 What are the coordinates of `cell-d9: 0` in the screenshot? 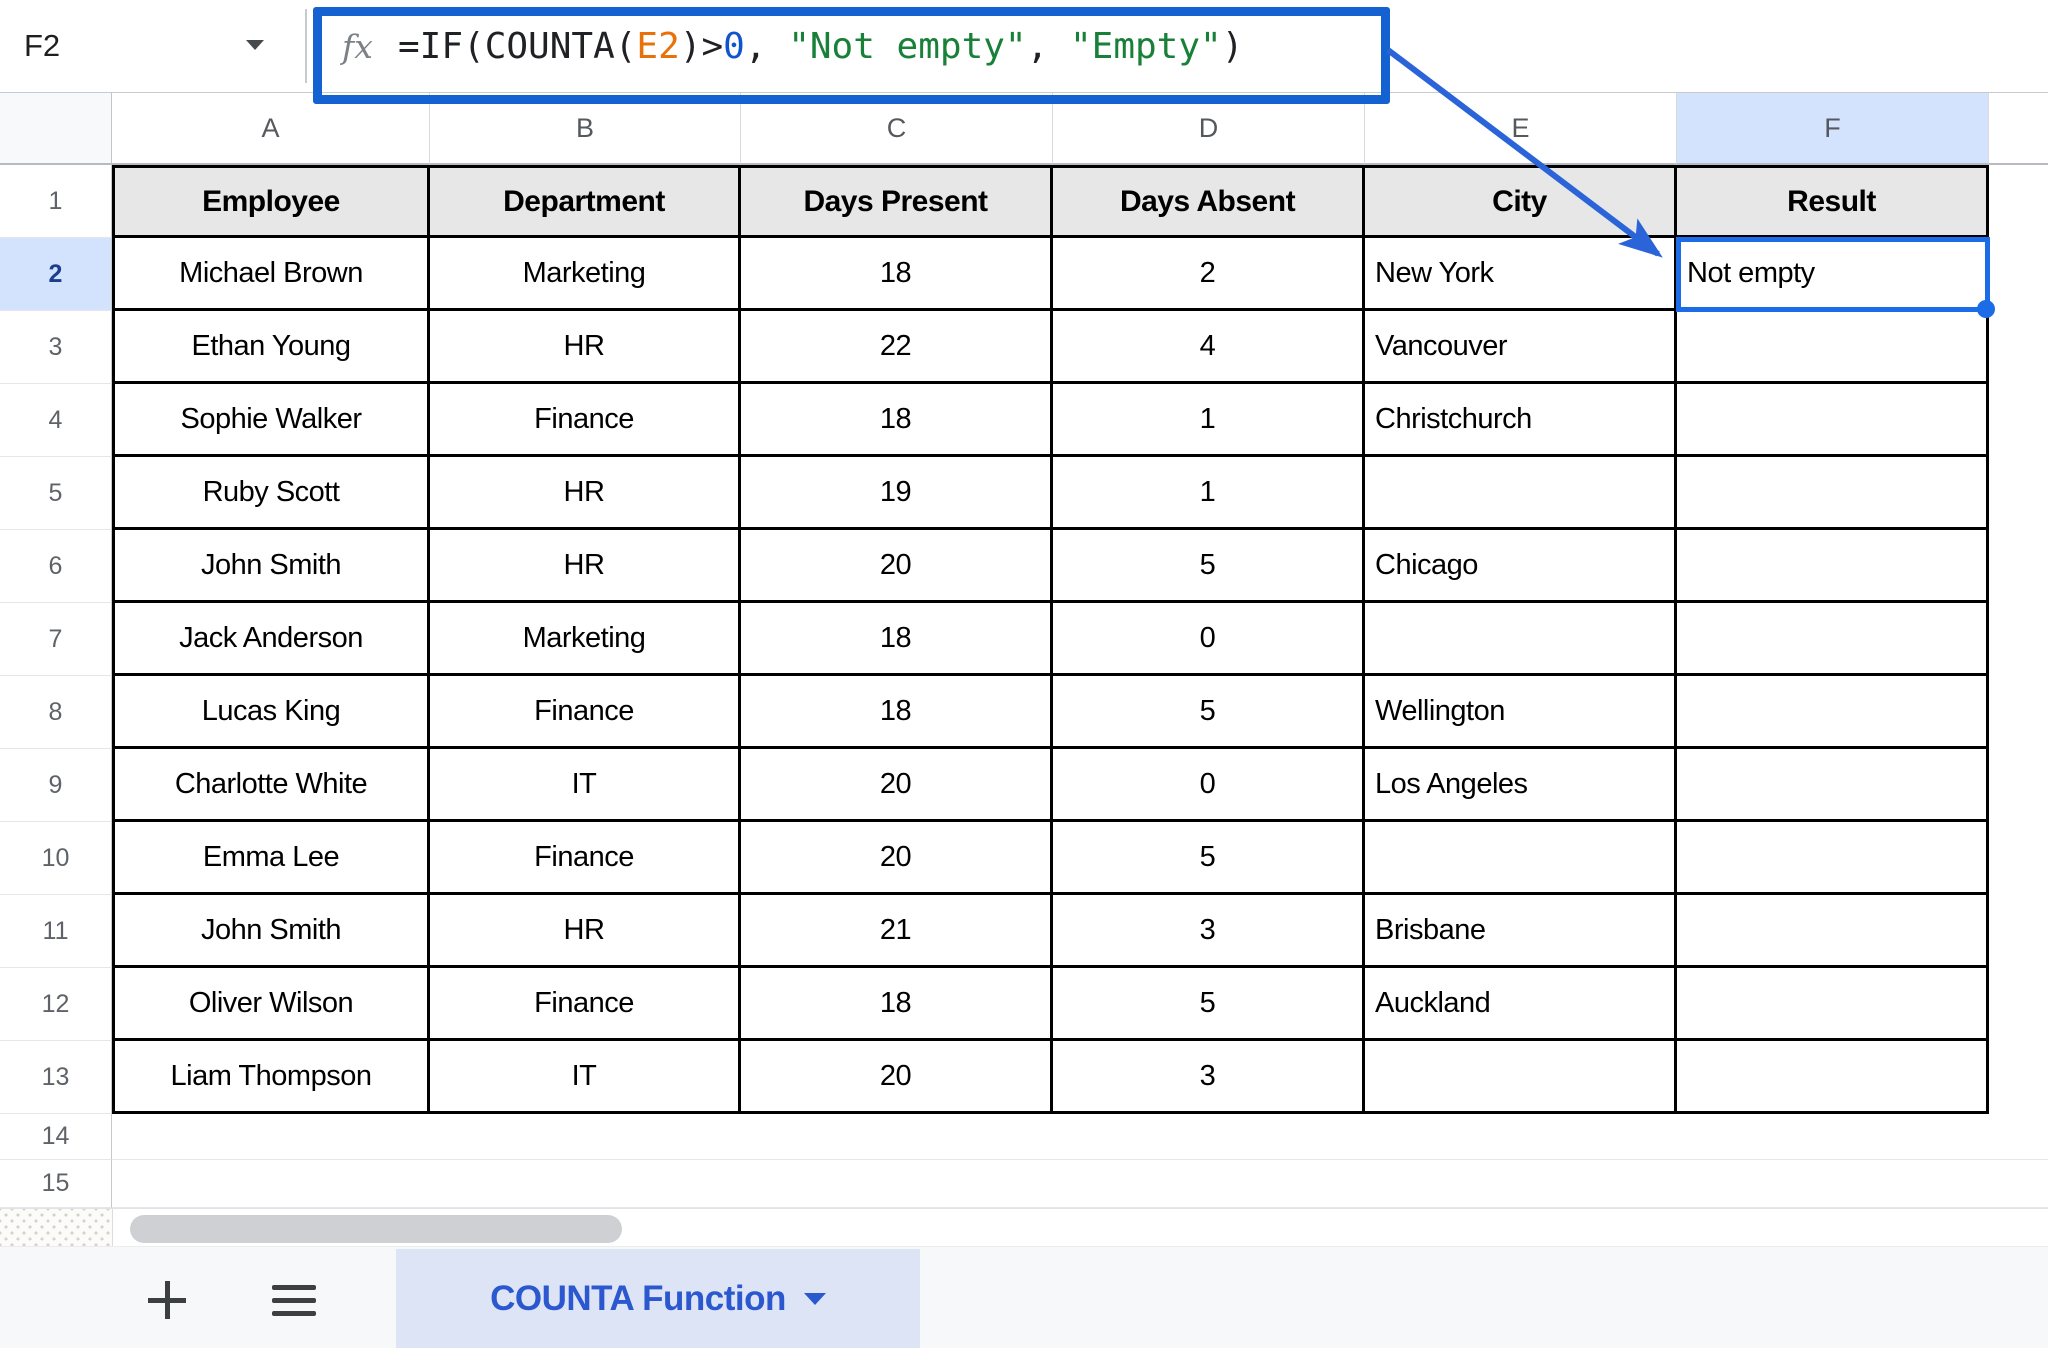 It's located at (1209, 785).